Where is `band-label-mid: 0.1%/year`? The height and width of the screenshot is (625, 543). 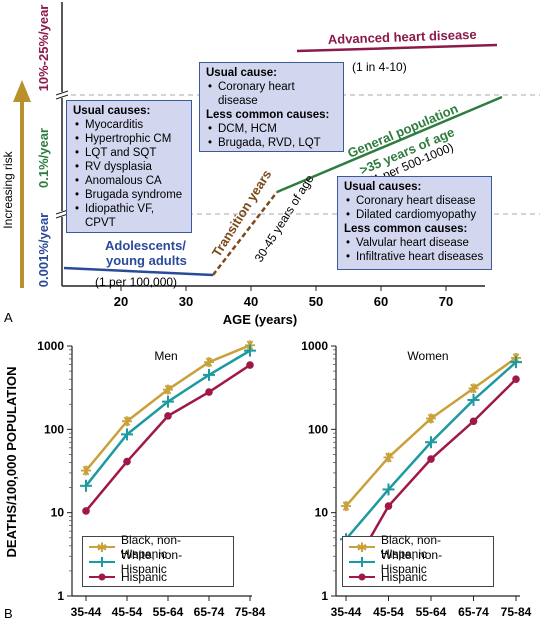 band-label-mid: 0.1%/year is located at coordinates (43, 158).